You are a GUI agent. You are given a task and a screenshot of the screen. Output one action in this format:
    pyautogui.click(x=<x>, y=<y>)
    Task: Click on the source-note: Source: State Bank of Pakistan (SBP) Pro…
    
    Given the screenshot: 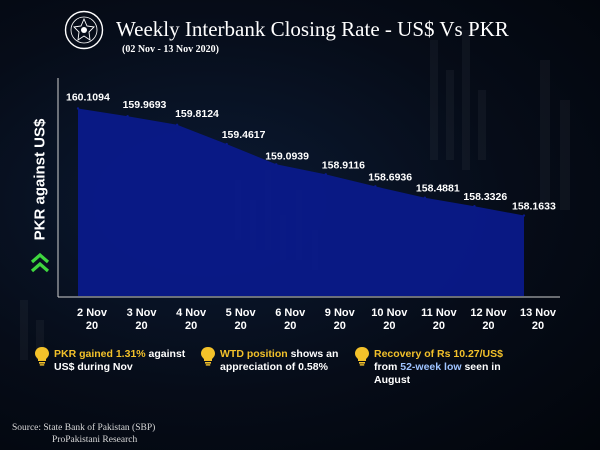 What is the action you would take?
    pyautogui.click(x=83, y=434)
    